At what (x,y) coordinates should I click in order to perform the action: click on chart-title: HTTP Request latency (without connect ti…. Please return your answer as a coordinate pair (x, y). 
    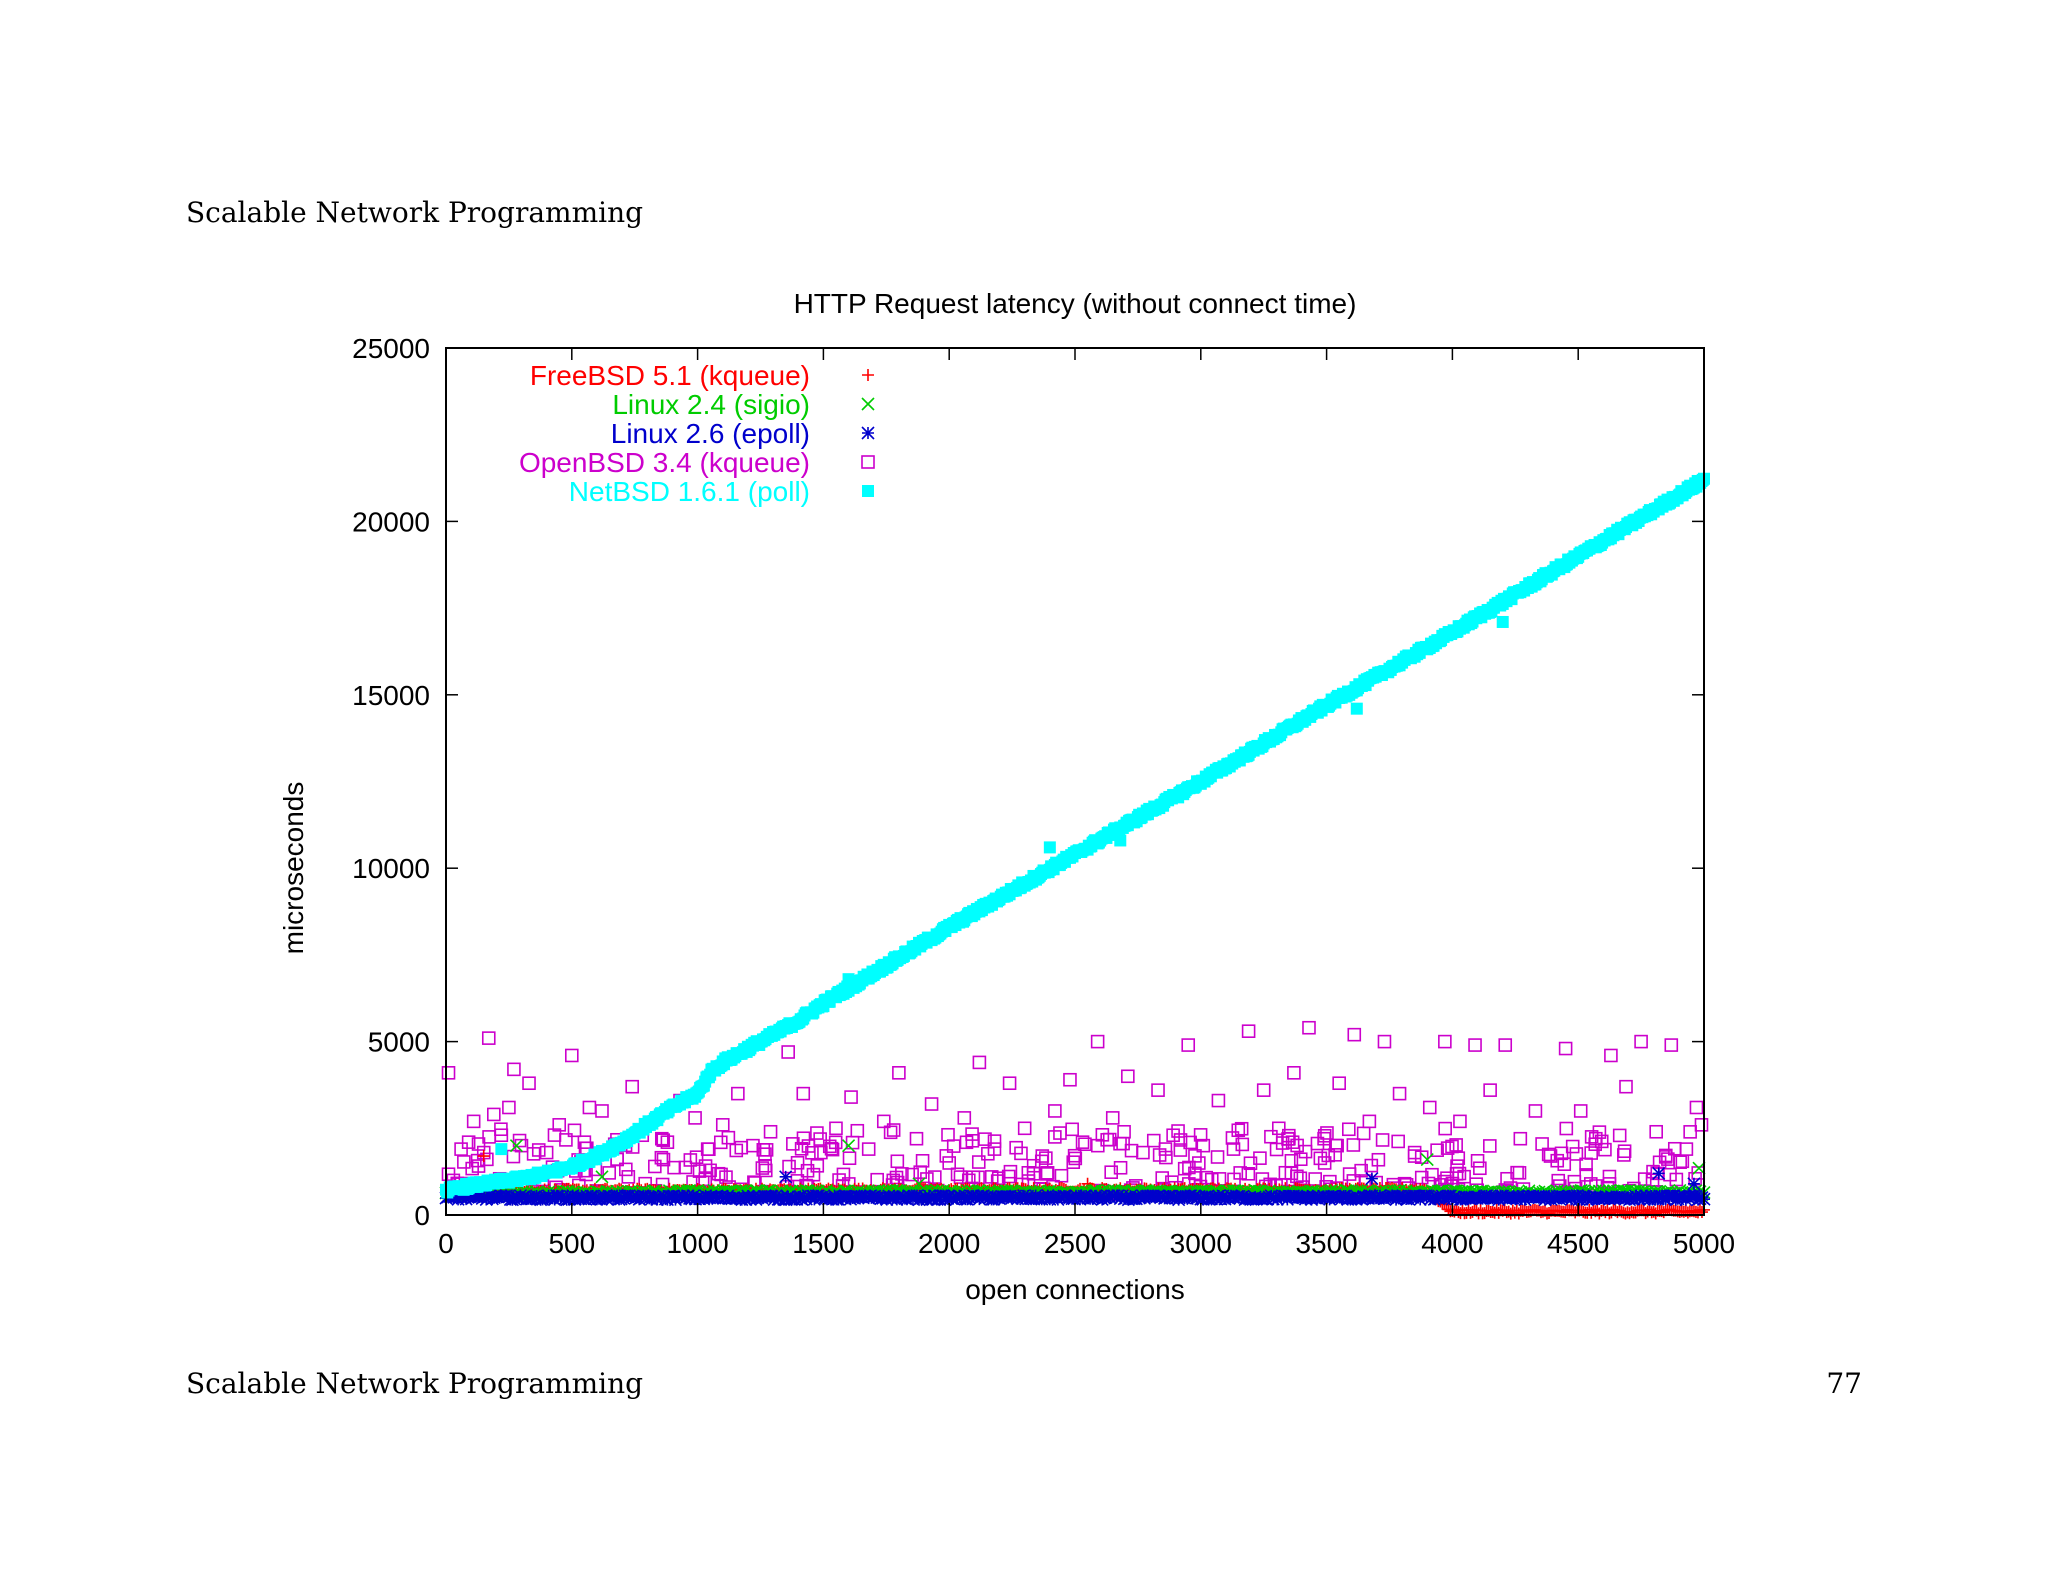
    Looking at the image, I should click on (1075, 303).